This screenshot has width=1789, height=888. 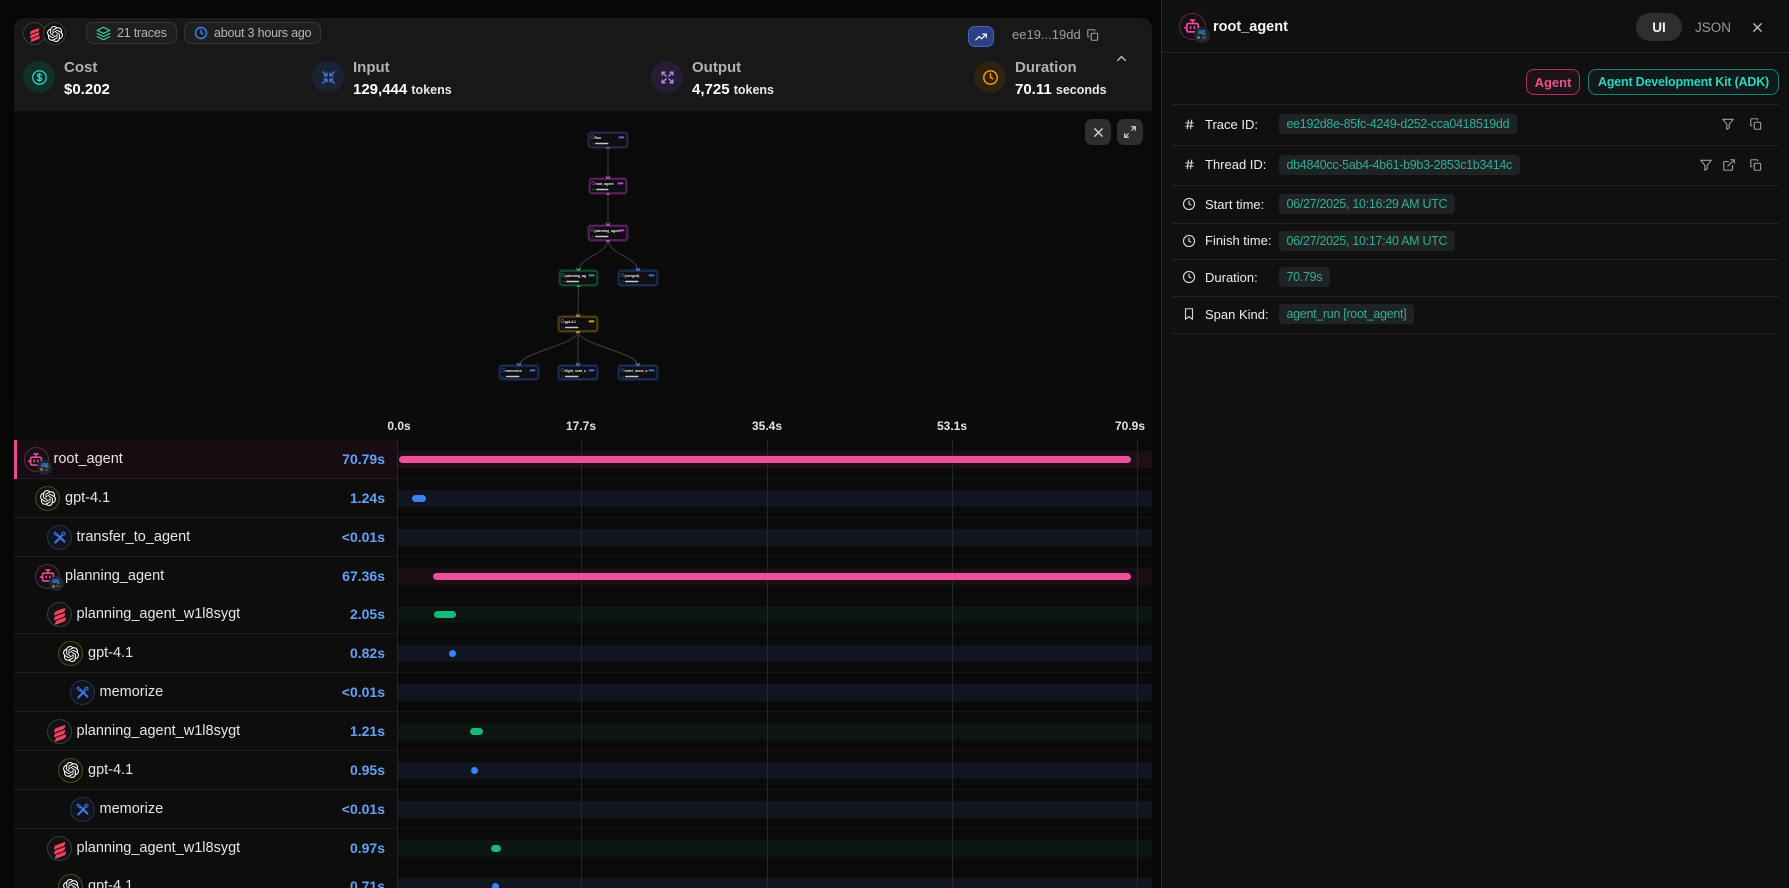 I want to click on svg-text: planning_ag, so click(x=576, y=276).